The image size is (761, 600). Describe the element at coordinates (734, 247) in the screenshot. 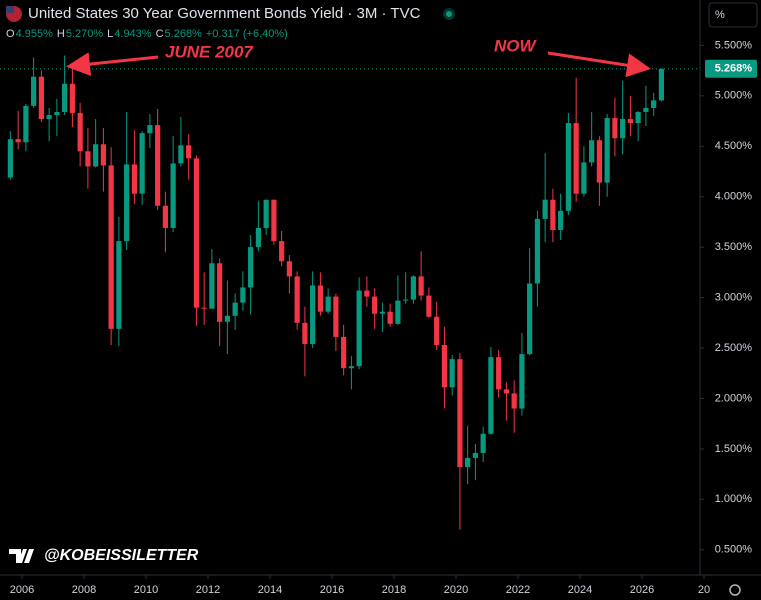

I see `y-tick-label: 3.500%` at that location.